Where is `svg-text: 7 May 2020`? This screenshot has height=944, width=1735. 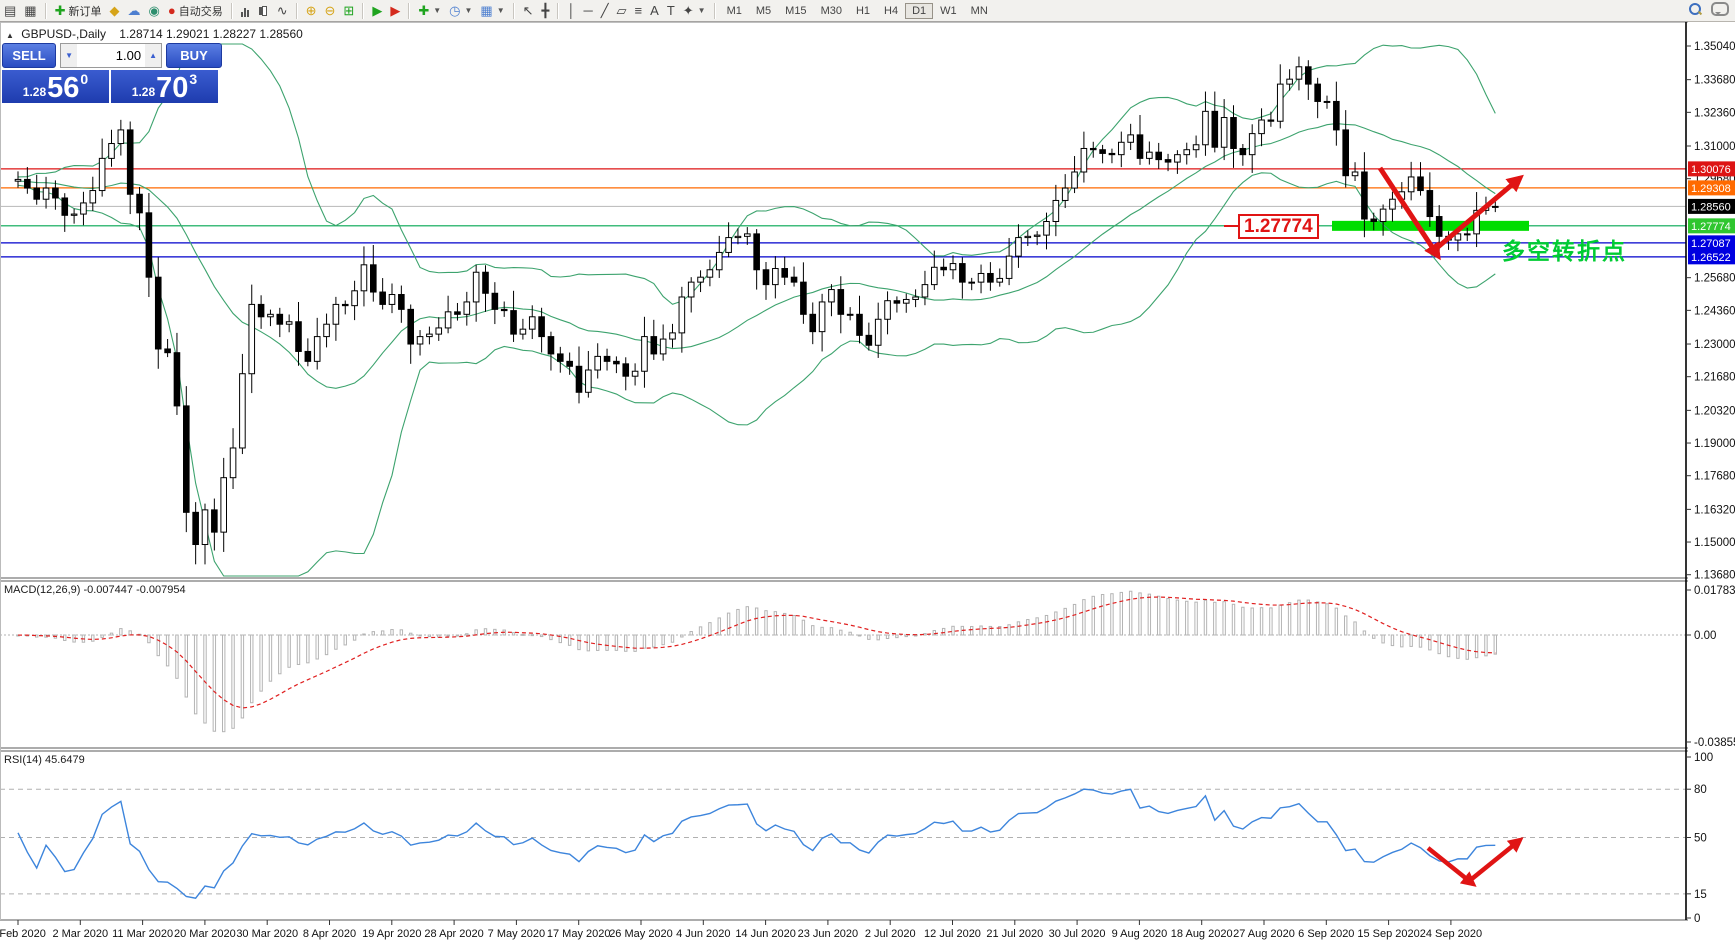 svg-text: 7 May 2020 is located at coordinates (516, 934).